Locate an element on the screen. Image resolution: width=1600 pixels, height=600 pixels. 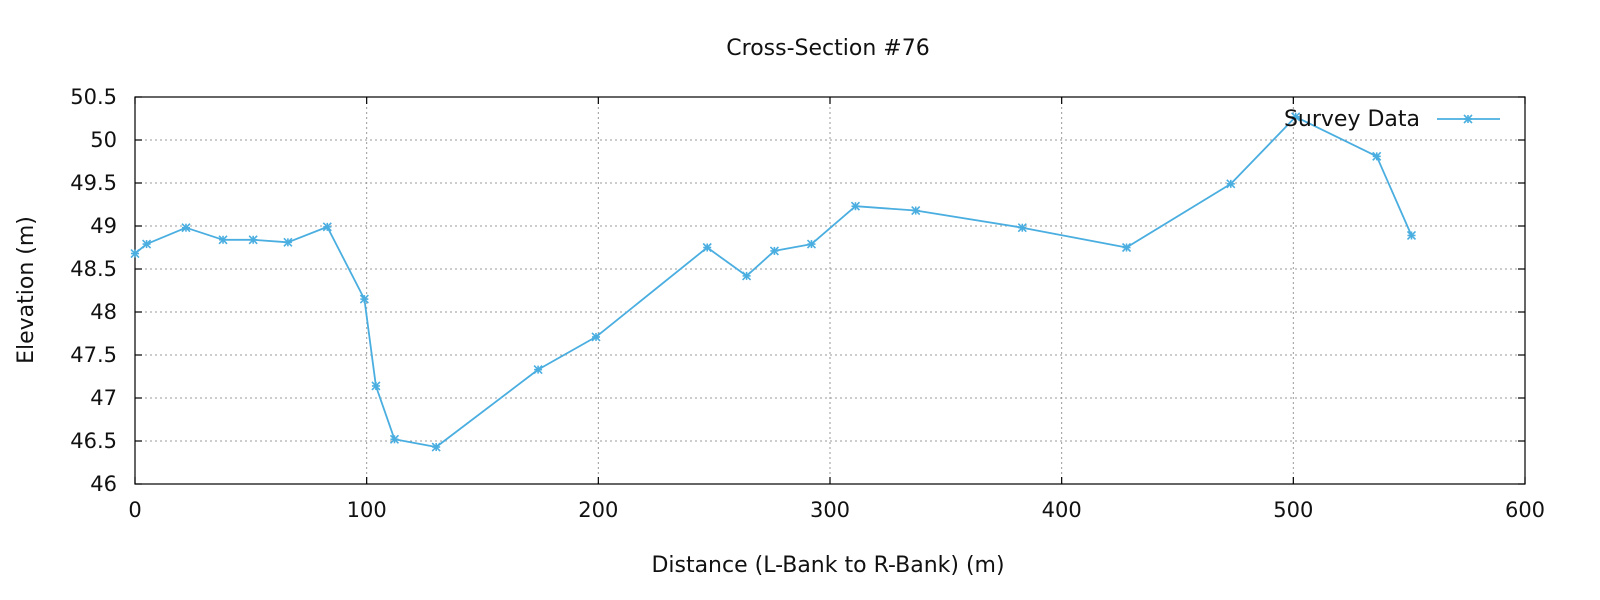
x-tick-label: 500 is located at coordinates (1293, 510).